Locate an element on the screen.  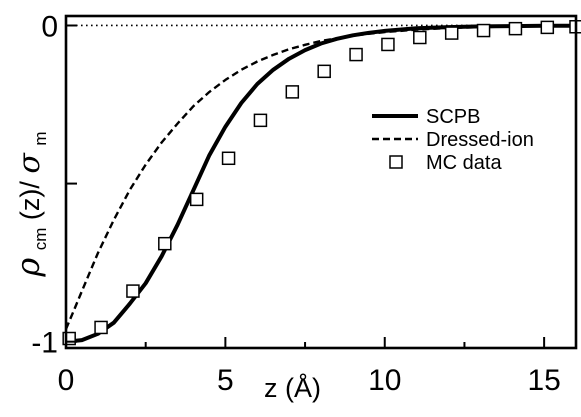
legend-label-scpb: SCPB is located at coordinates (453, 117).